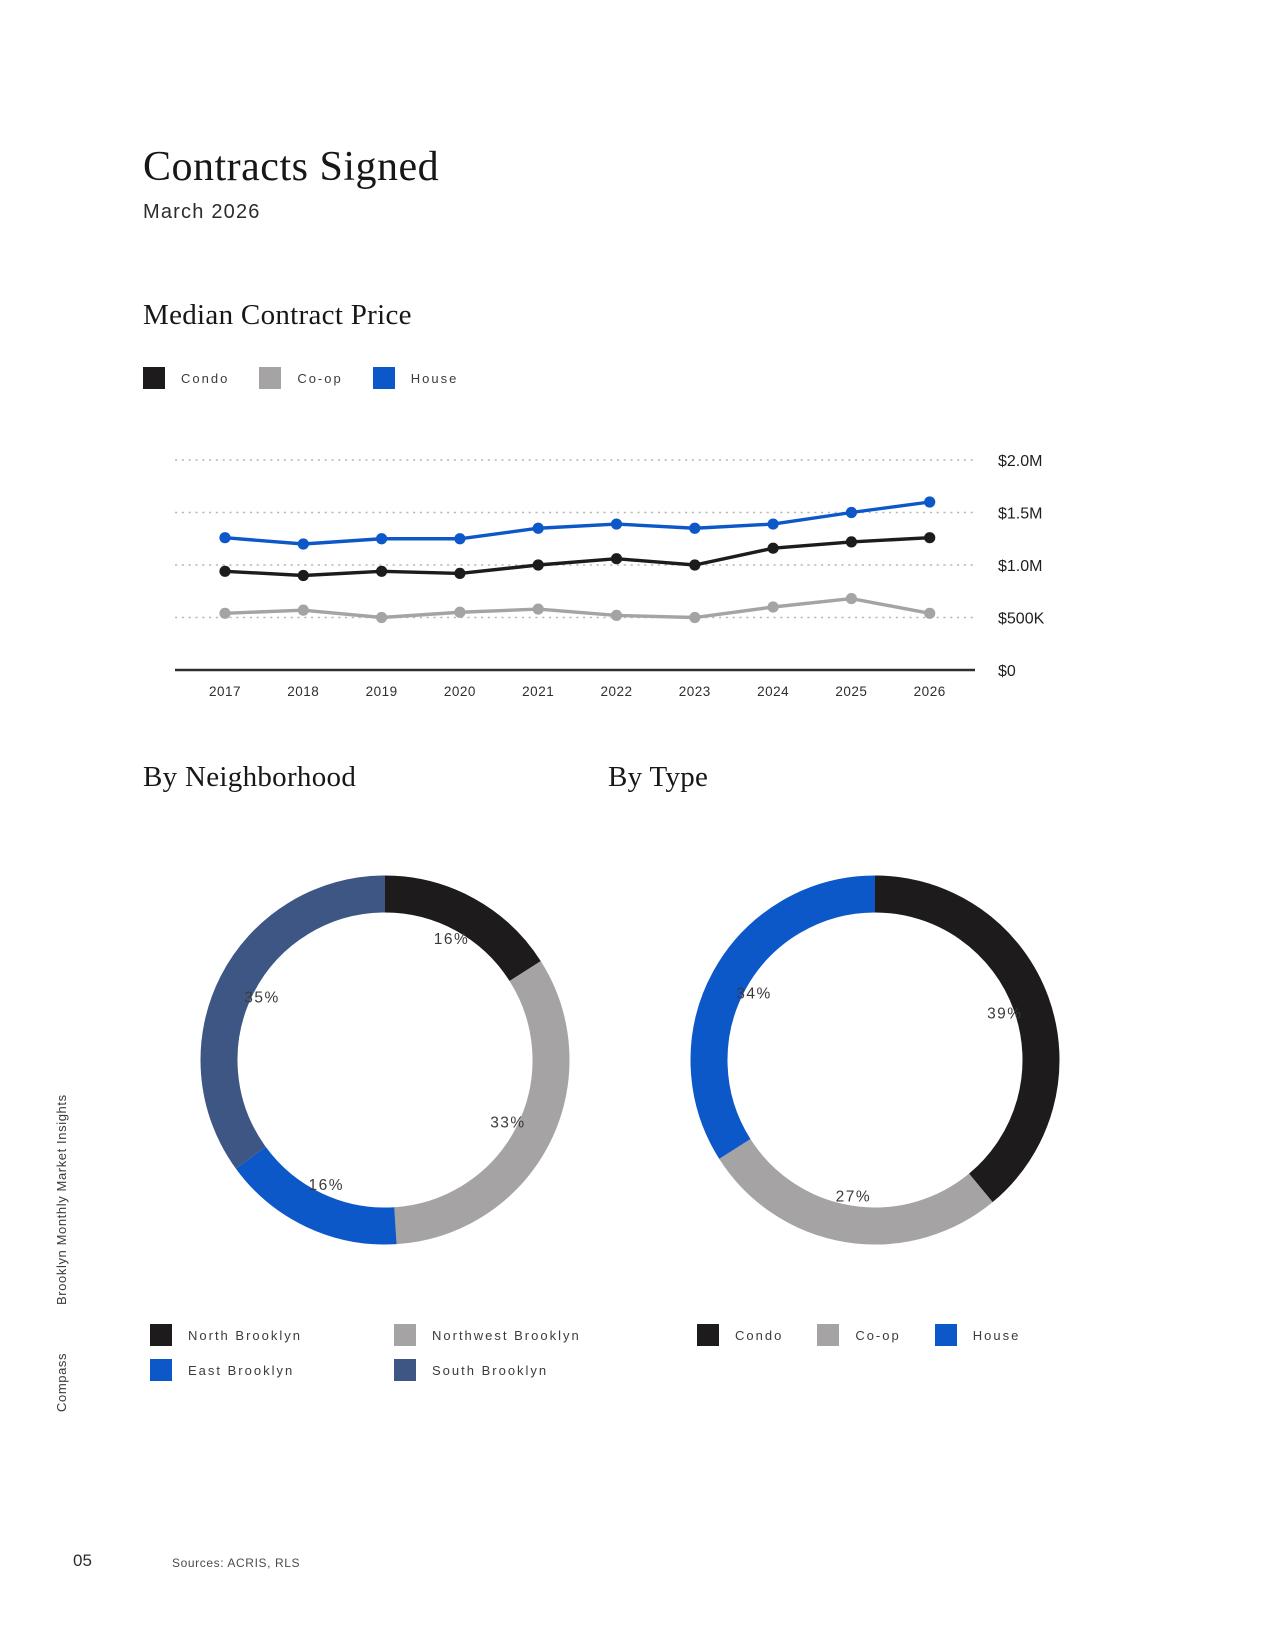 The height and width of the screenshot is (1650, 1275). I want to click on legend-item-coop: Co-op, so click(300, 378).